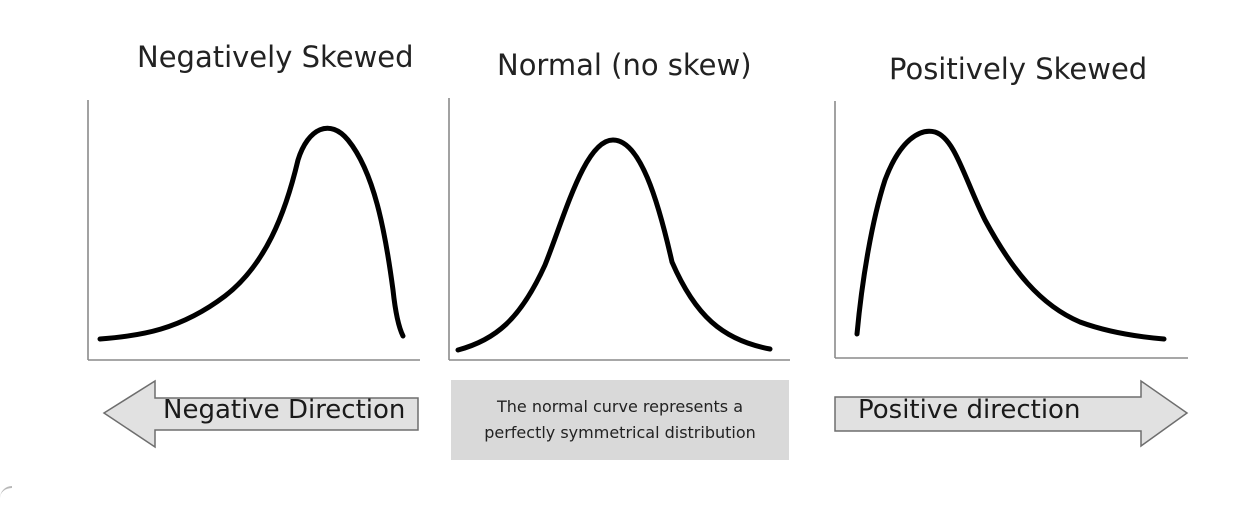 The width and height of the screenshot is (1249, 506). What do you see at coordinates (1010, 235) in the screenshot?
I see `positive-skew-curve` at bounding box center [1010, 235].